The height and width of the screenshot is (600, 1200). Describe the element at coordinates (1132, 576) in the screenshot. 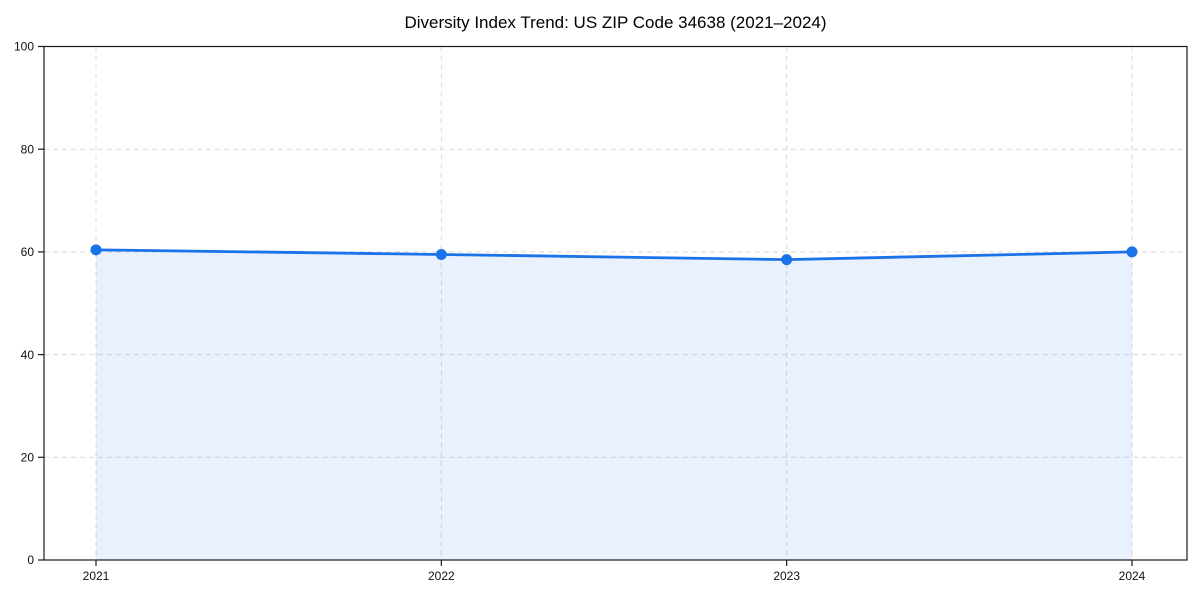

I see `x-tick-label: 2024` at that location.